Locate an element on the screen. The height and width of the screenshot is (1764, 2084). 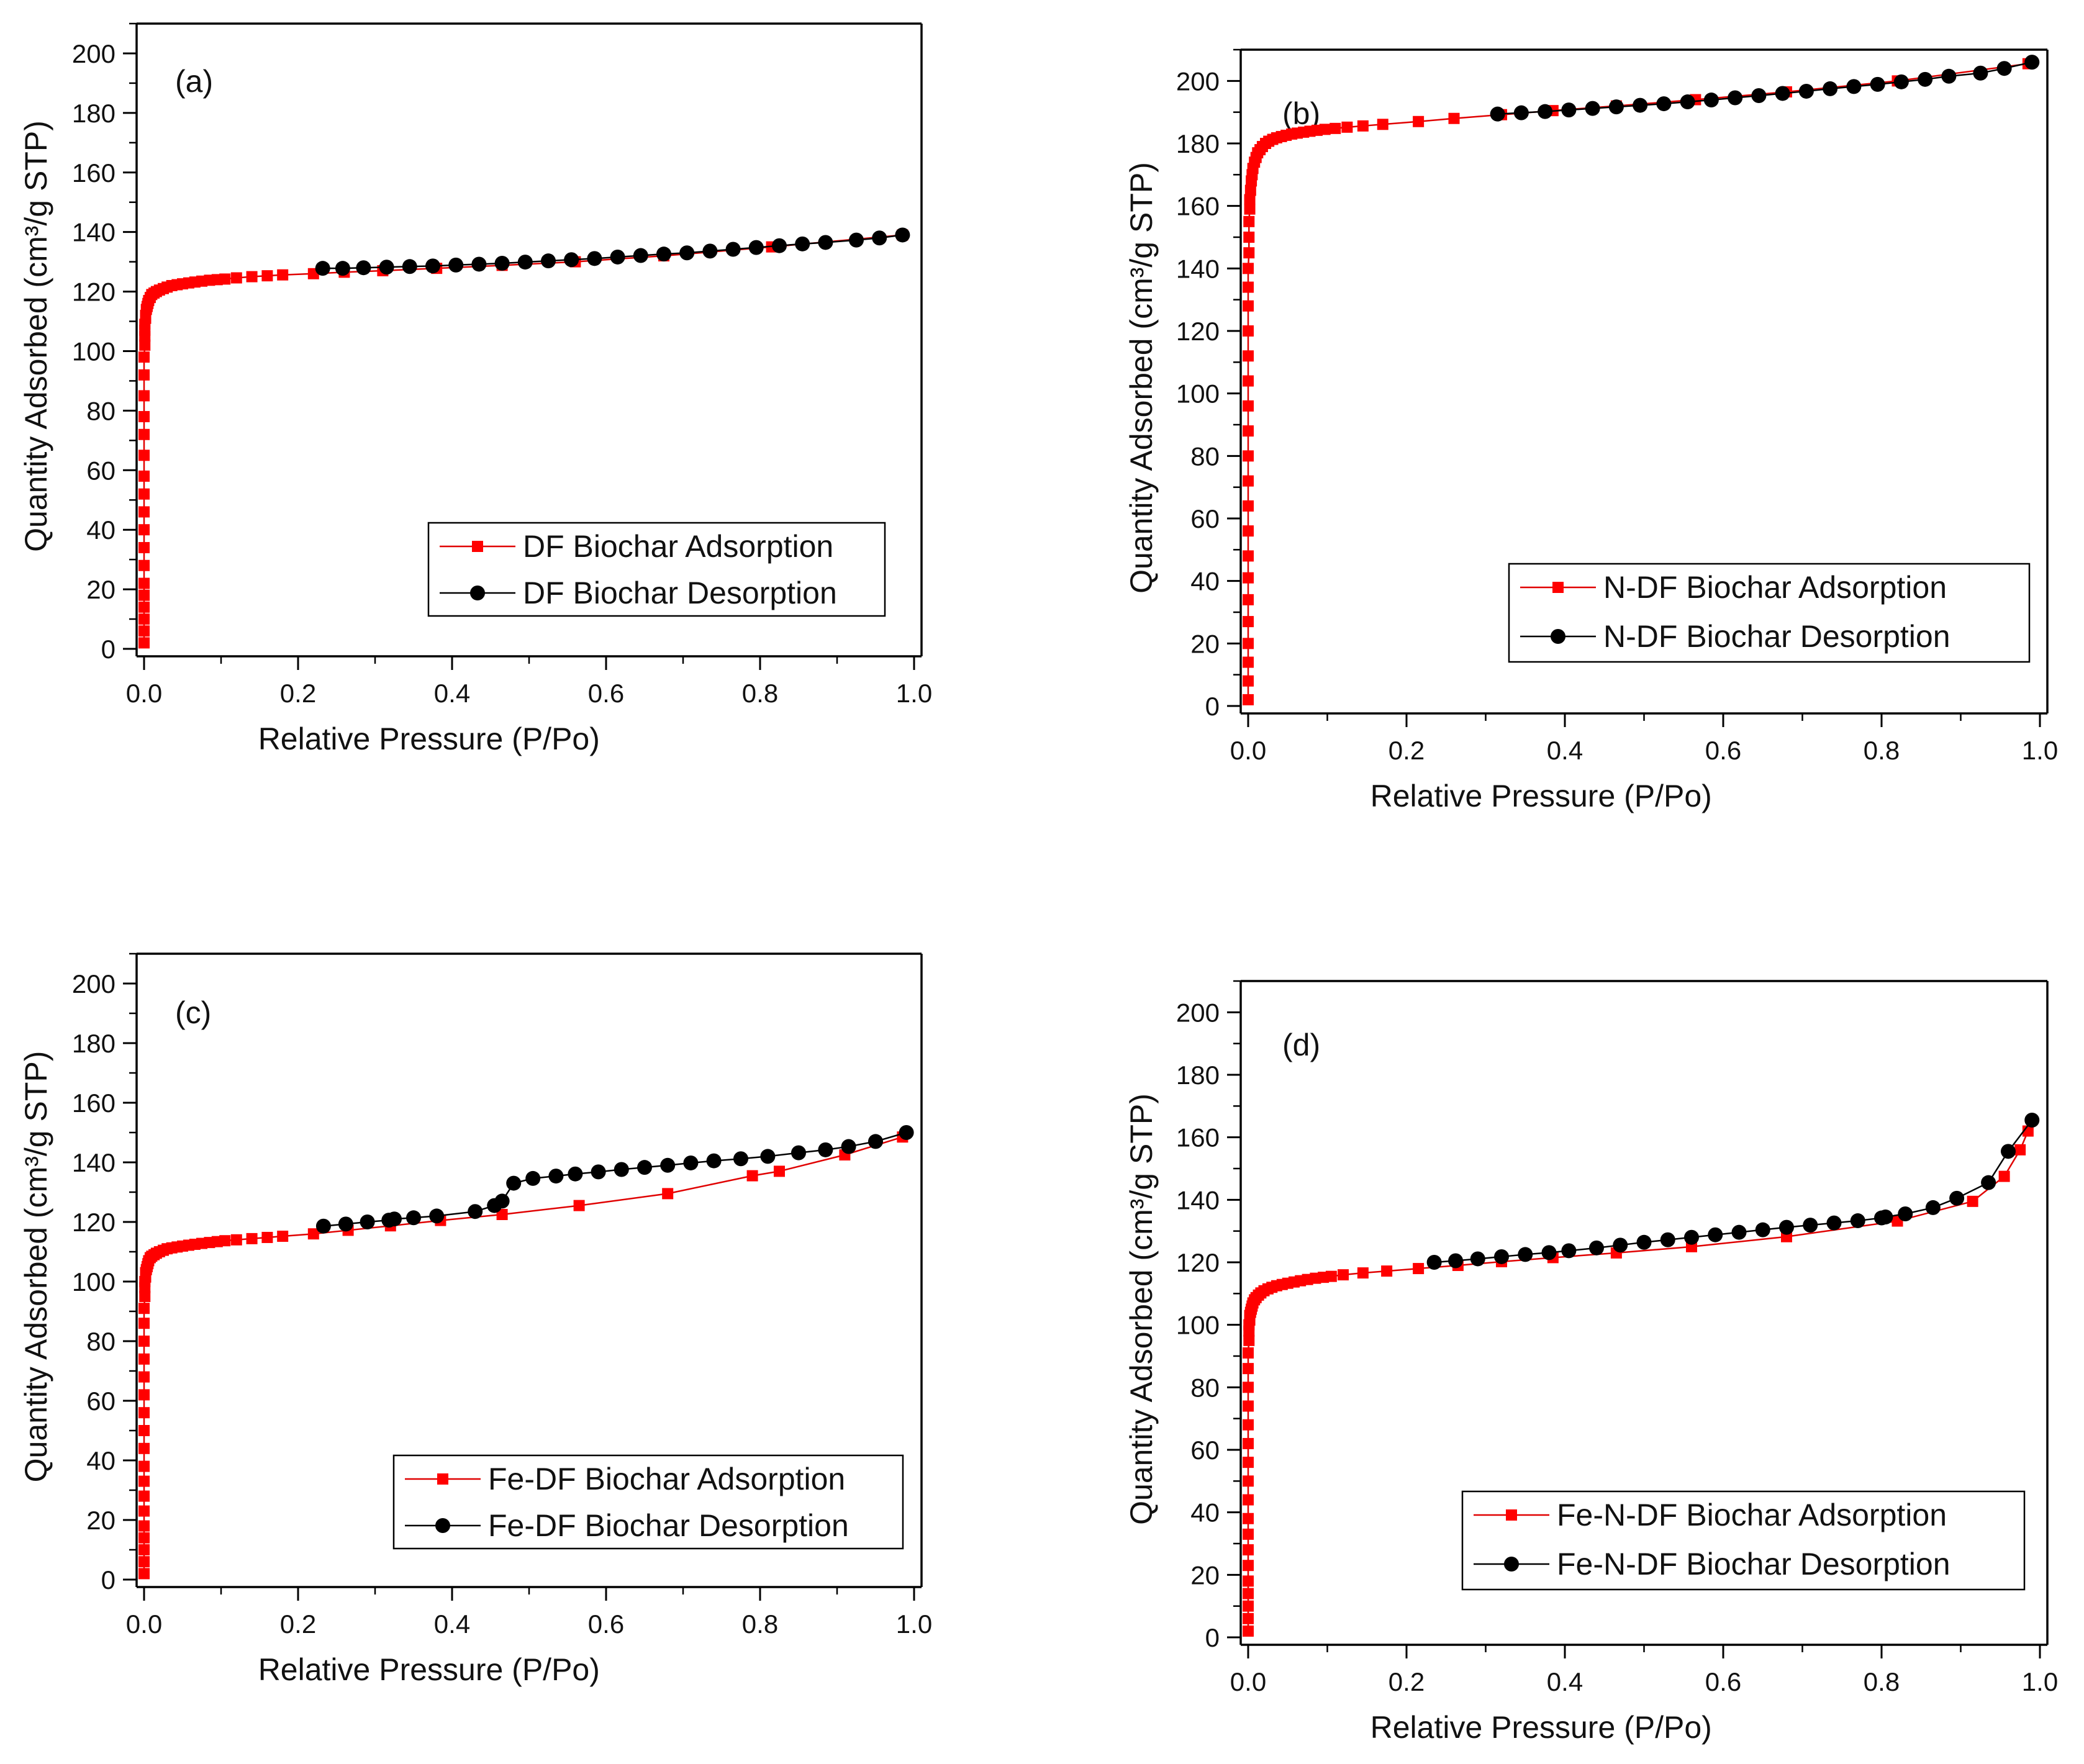
legend-box is located at coordinates (1743, 1540).